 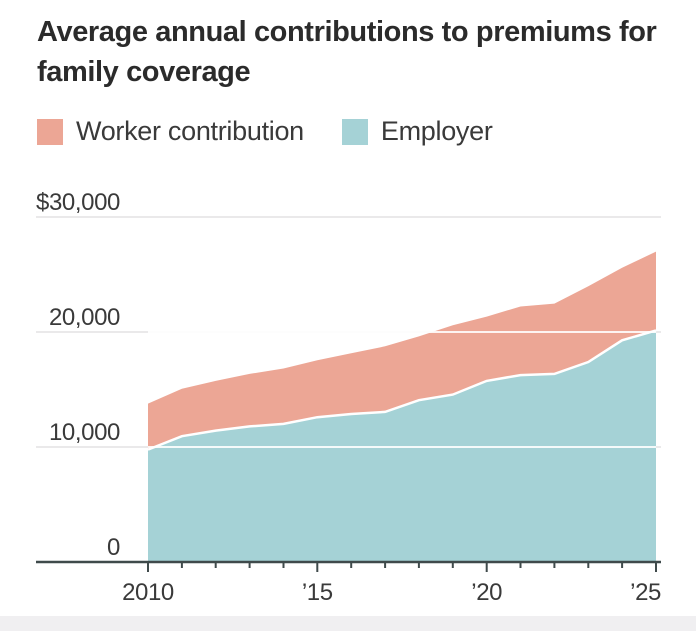 I want to click on legend-label-employer: Employer, so click(x=436, y=131).